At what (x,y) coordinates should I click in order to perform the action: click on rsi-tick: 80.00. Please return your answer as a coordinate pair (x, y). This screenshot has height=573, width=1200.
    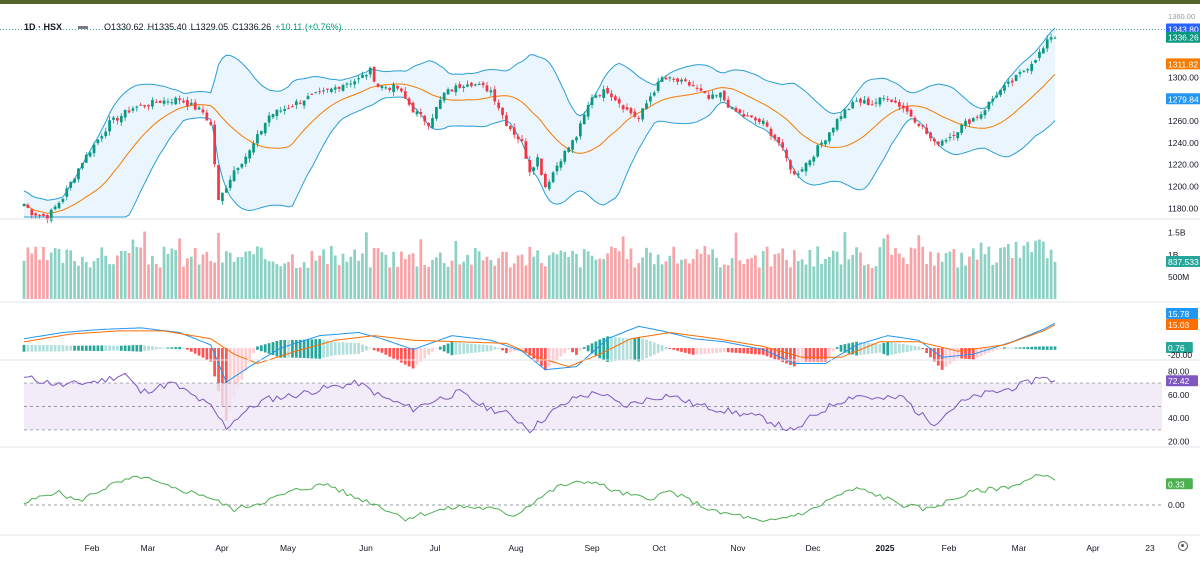
    Looking at the image, I should click on (1179, 371).